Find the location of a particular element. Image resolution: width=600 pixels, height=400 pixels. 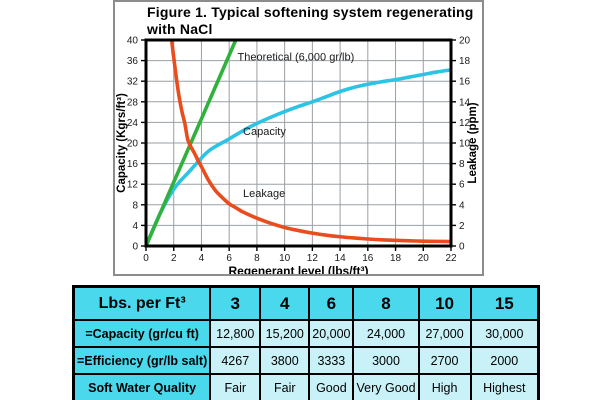

table-header-cell: 10 is located at coordinates (444, 303).